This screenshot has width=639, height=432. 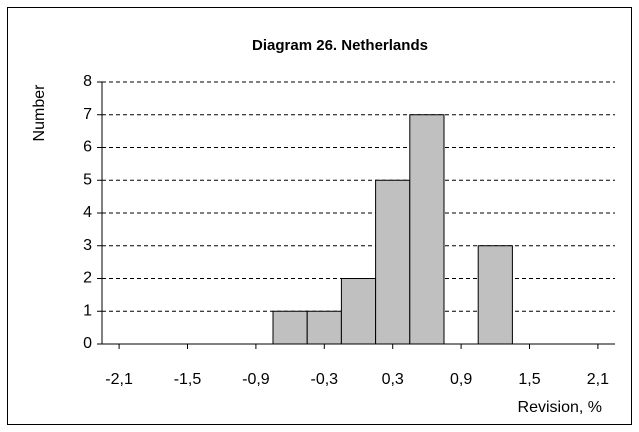 I want to click on x-tick-label: 1,5, so click(x=529, y=379).